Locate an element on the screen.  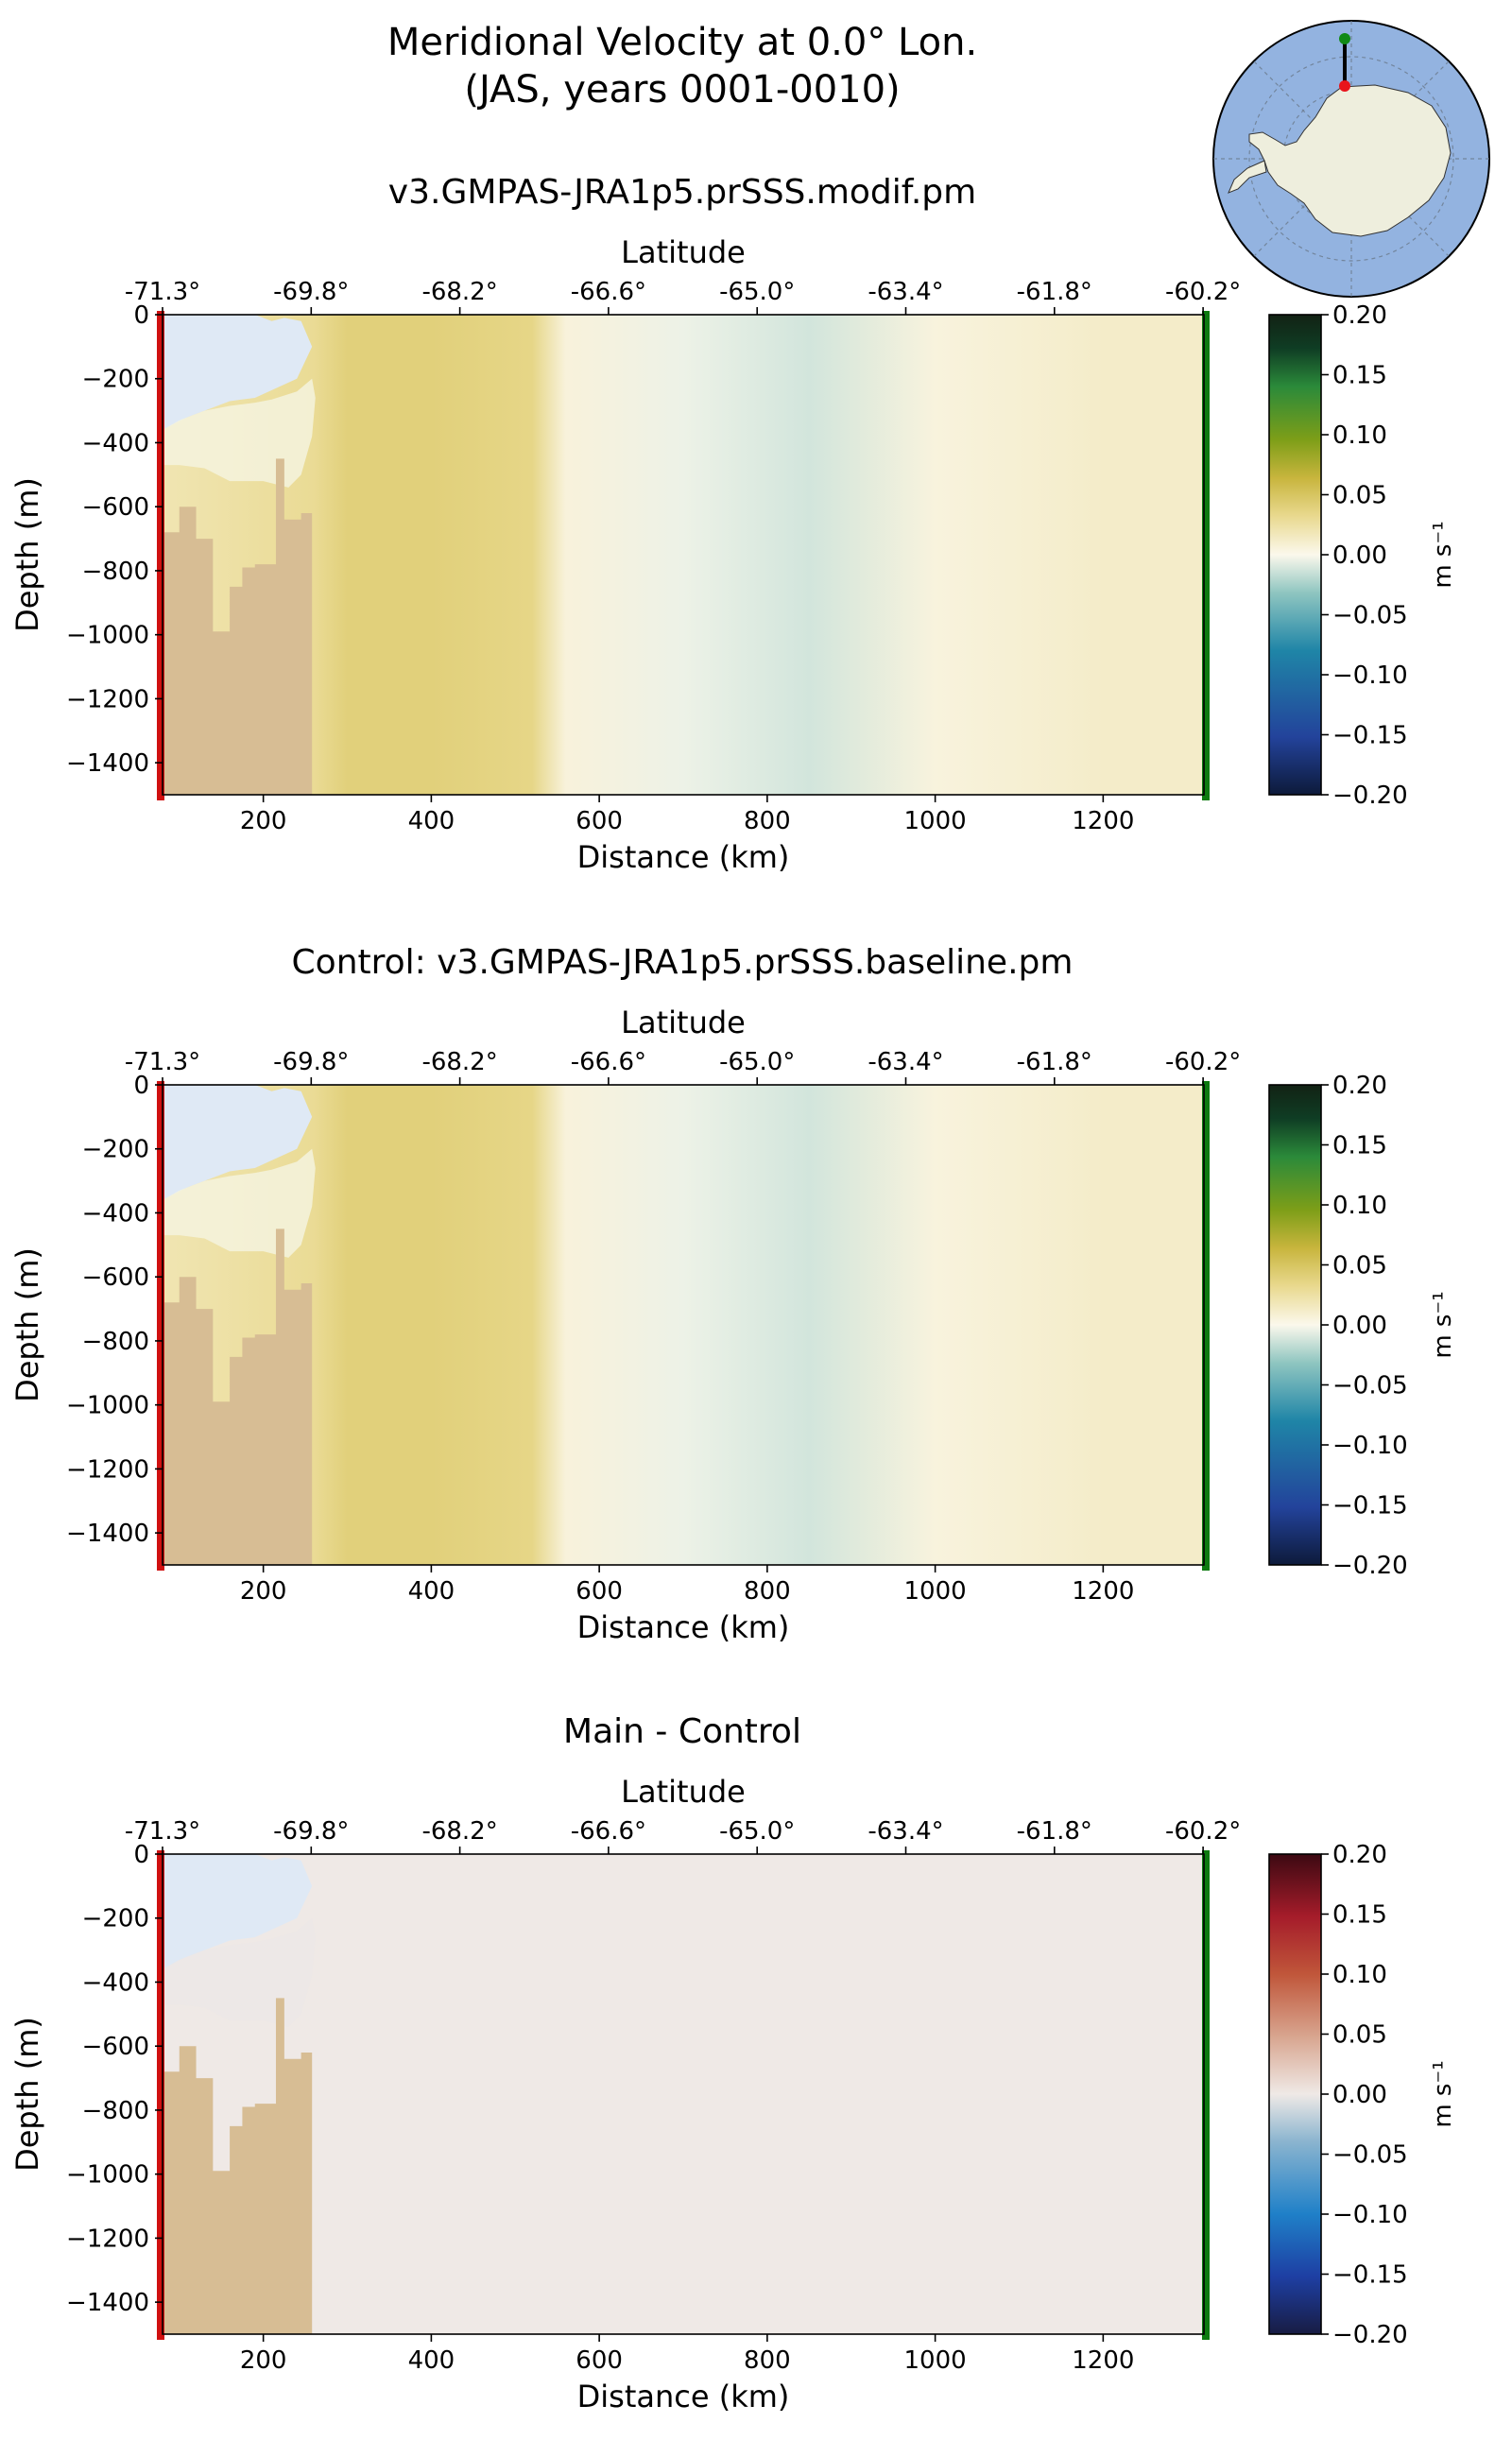
inset-section-end-marker is located at coordinates (1344, 38).